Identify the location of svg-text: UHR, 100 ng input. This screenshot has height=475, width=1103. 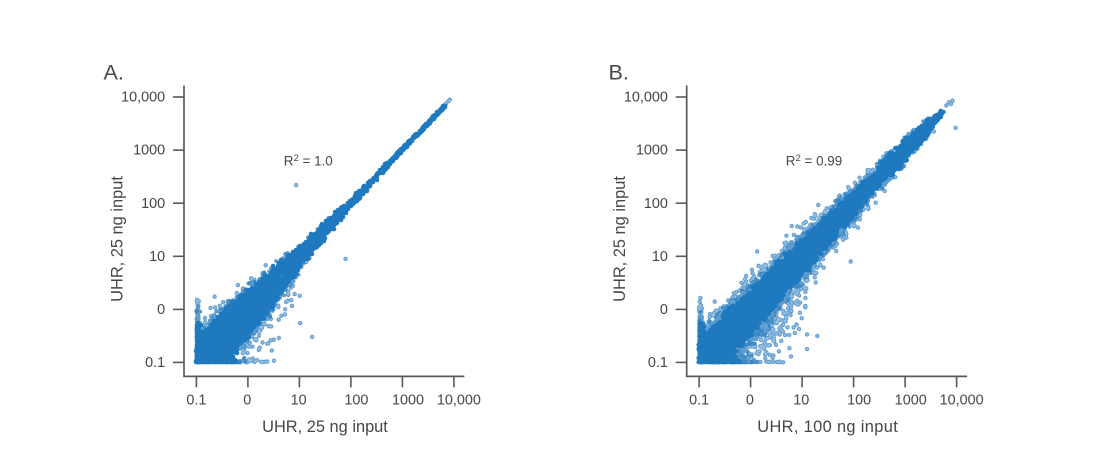
(827, 427).